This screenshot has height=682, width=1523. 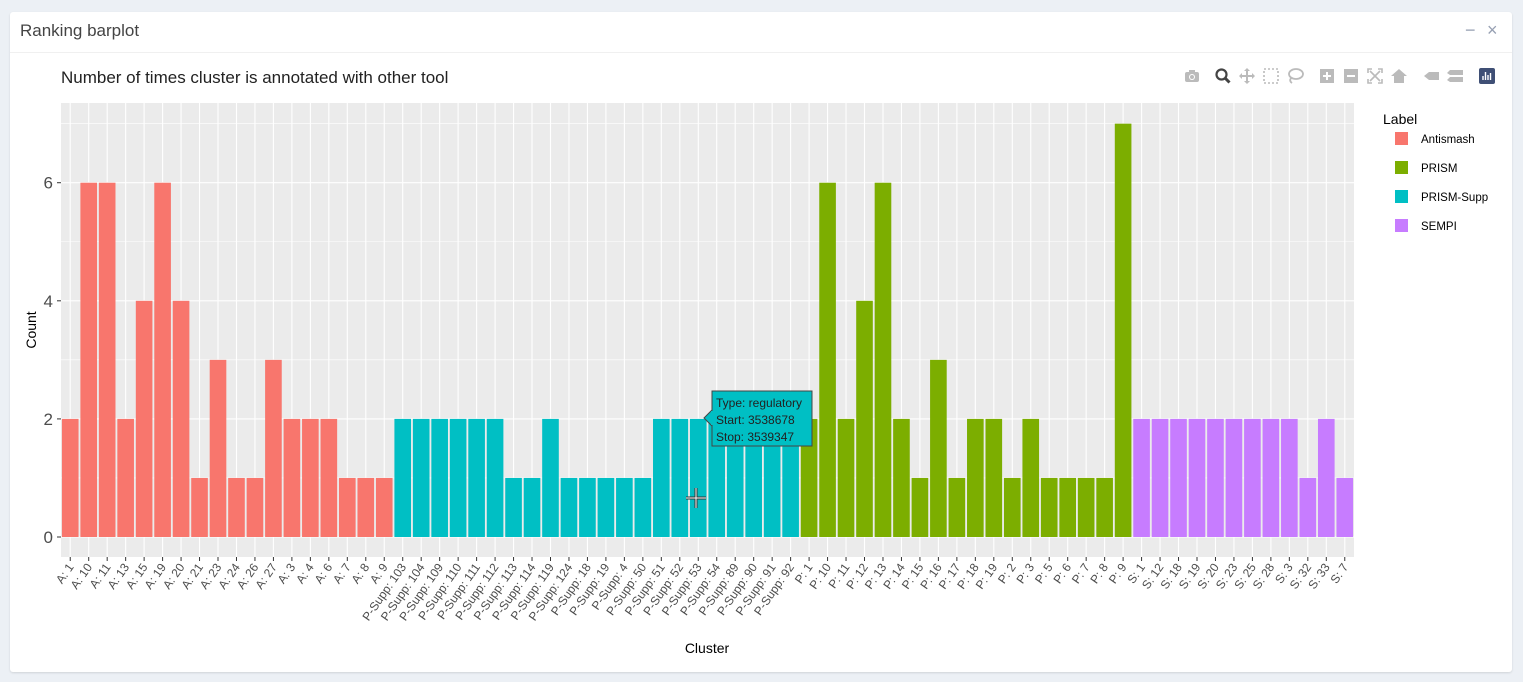 What do you see at coordinates (1340, 573) in the screenshot?
I see `x-tick-label: S: 7` at bounding box center [1340, 573].